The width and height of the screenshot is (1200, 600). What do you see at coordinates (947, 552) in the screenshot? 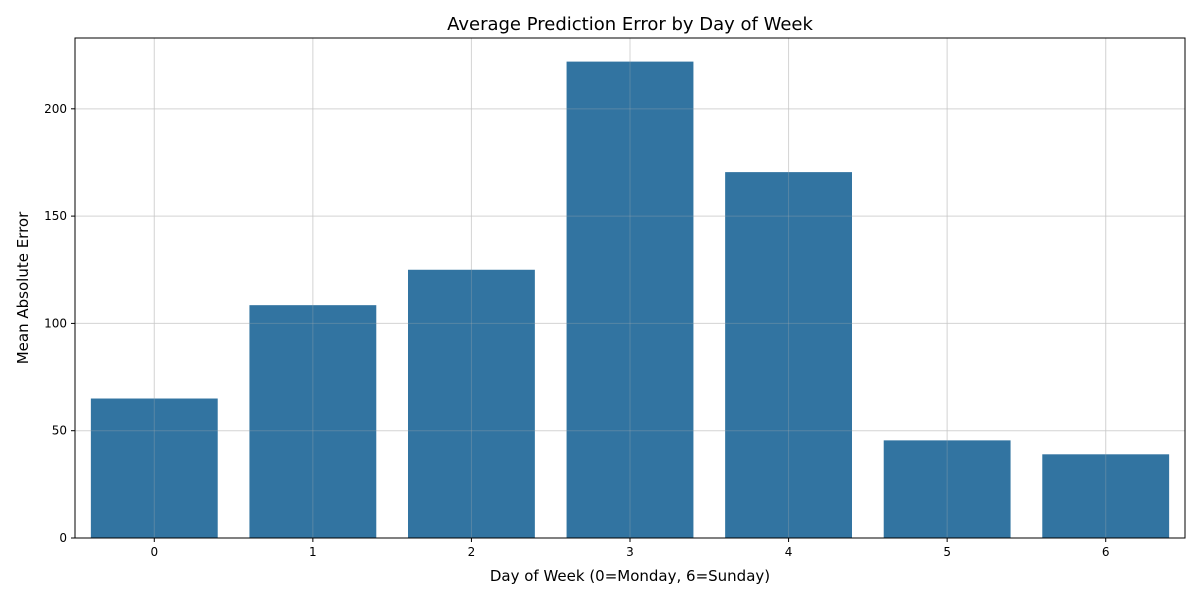
I see `x-tick-label: 5` at bounding box center [947, 552].